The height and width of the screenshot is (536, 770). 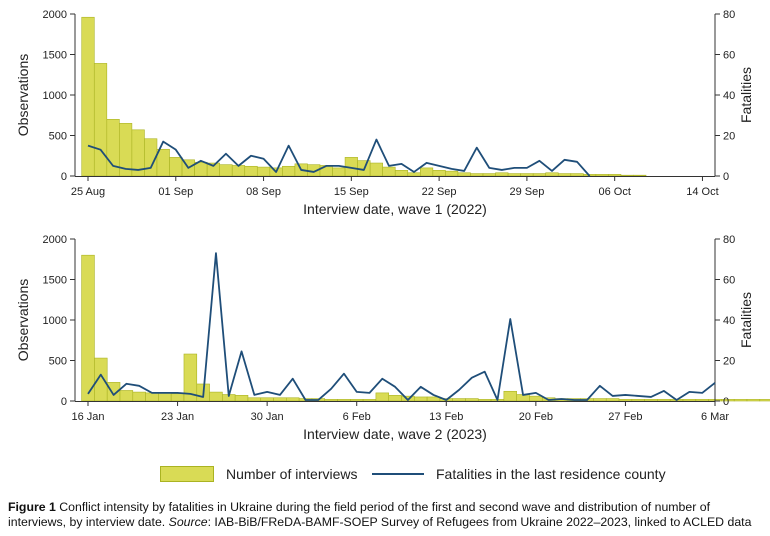 I want to click on chart1-xlabel: Interview date, wave 1 (2022), so click(x=395, y=209).